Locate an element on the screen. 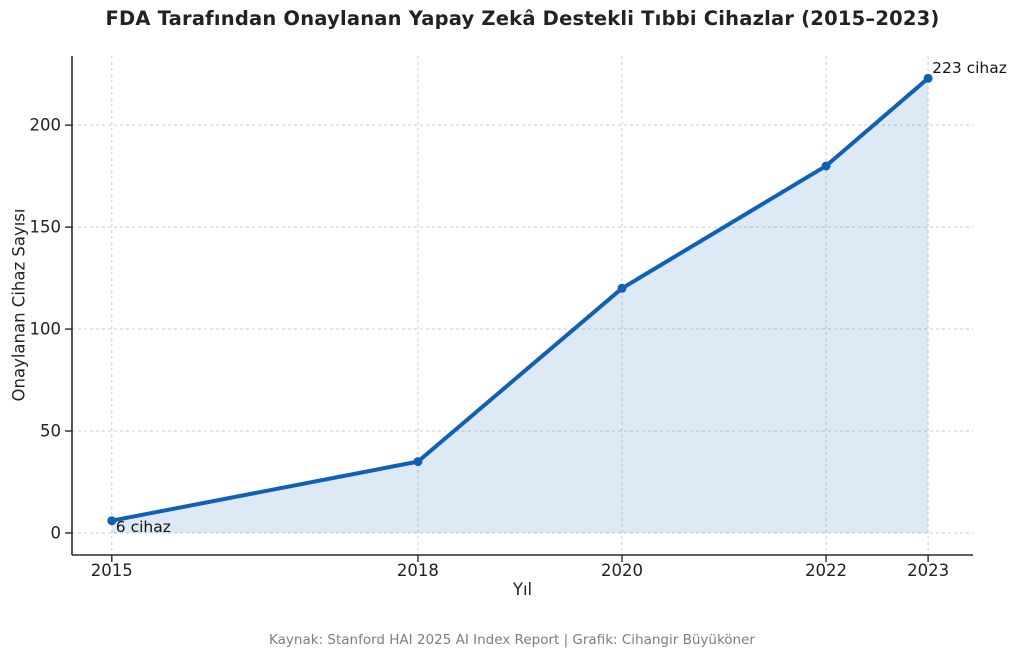  x-axis-tick-label: 2023 is located at coordinates (928, 570).